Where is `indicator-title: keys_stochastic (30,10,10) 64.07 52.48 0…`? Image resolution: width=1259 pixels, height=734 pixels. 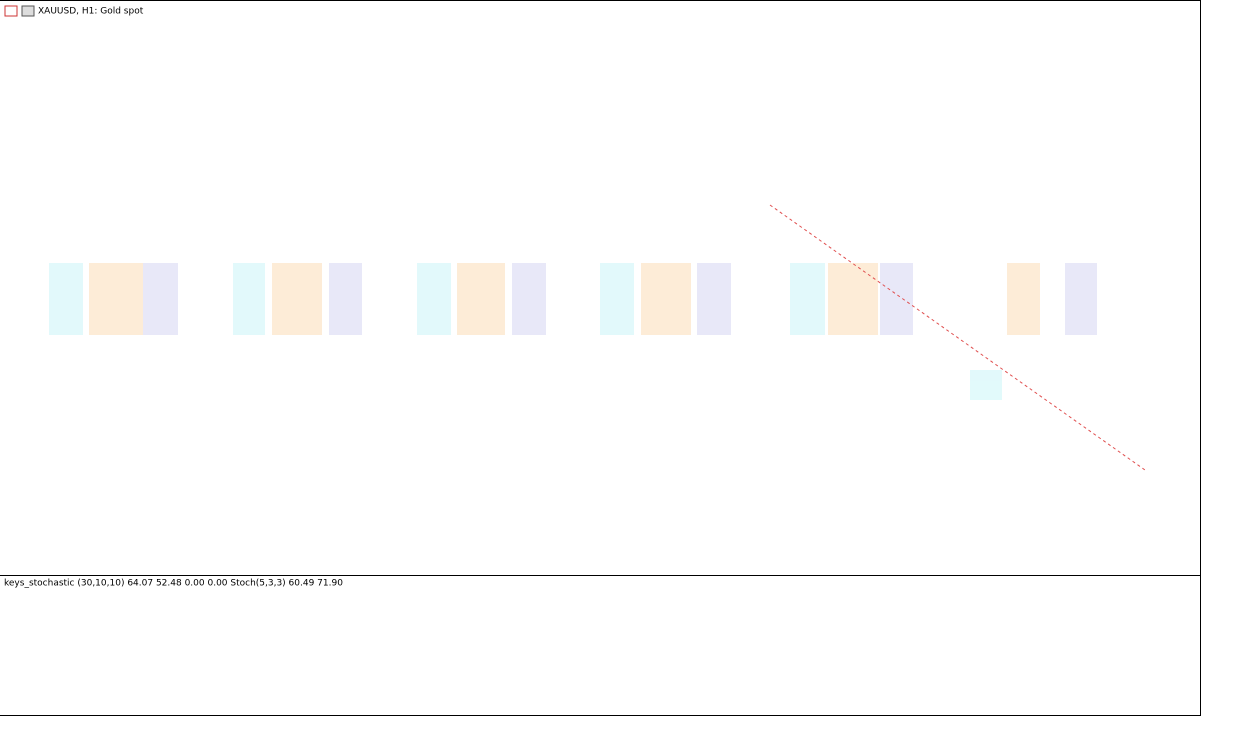 indicator-title: keys_stochastic (30,10,10) 64.07 52.48 0… is located at coordinates (173, 584).